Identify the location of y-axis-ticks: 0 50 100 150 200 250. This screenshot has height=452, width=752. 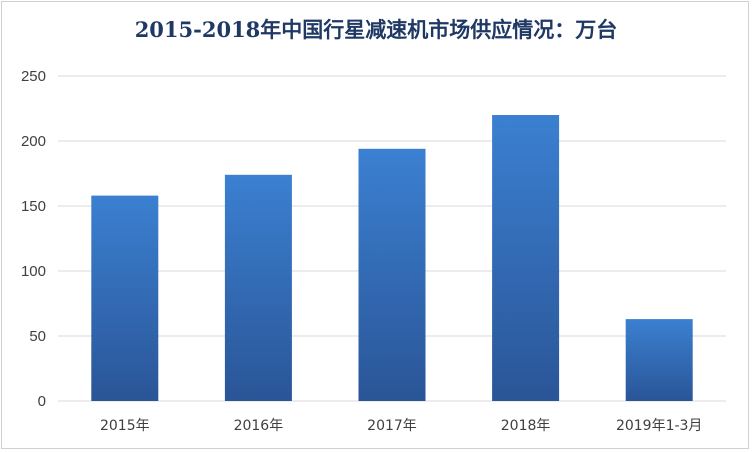
(33, 239).